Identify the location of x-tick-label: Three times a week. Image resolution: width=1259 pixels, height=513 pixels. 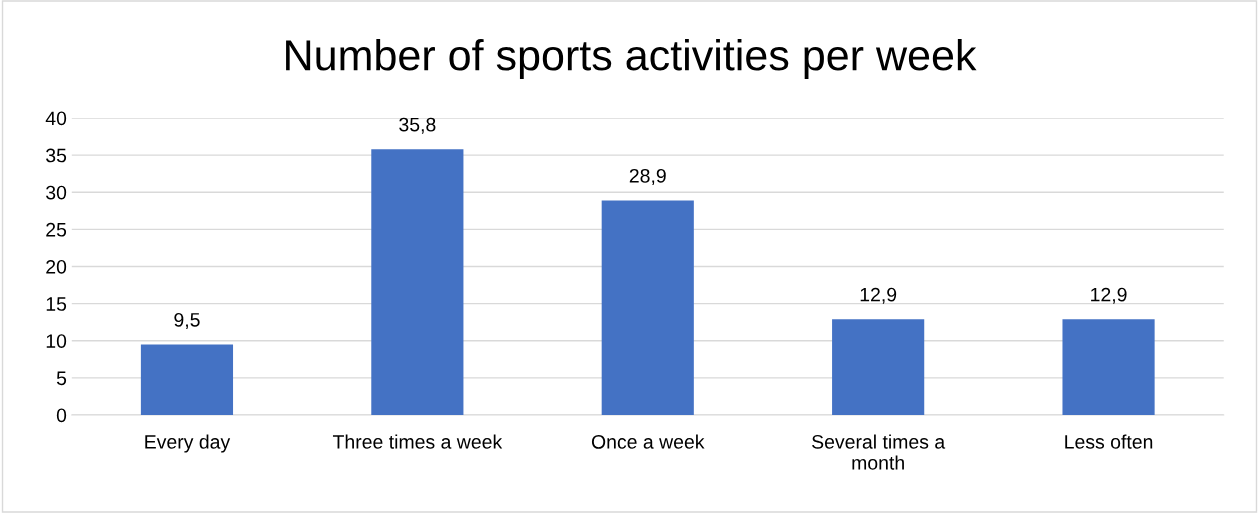
(417, 441).